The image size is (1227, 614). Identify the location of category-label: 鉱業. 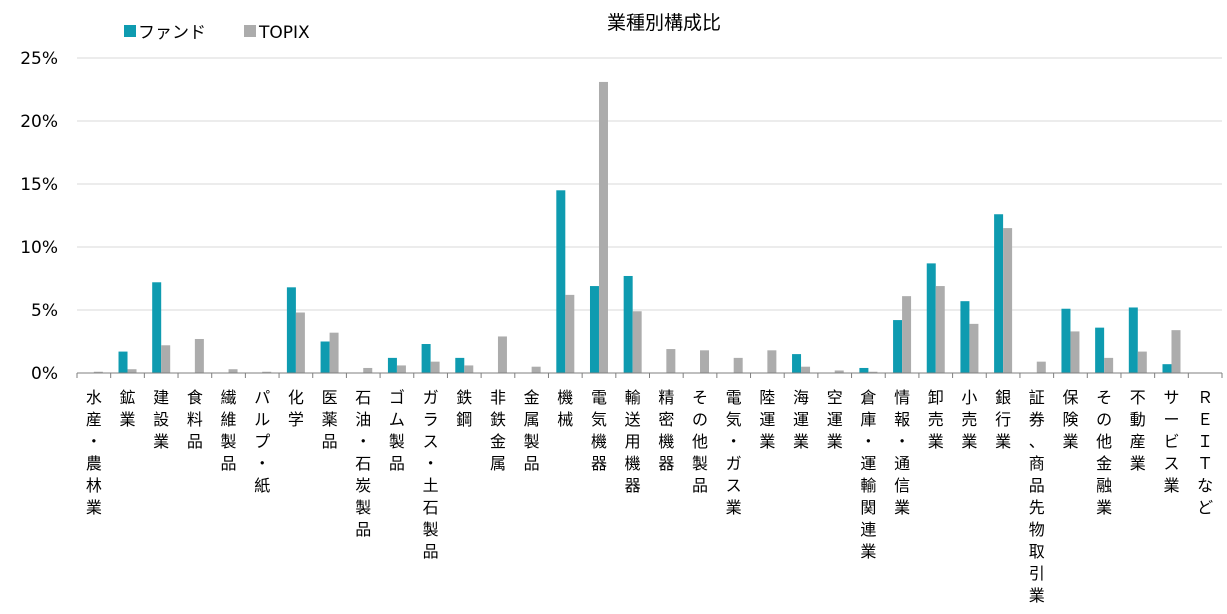
(128, 408).